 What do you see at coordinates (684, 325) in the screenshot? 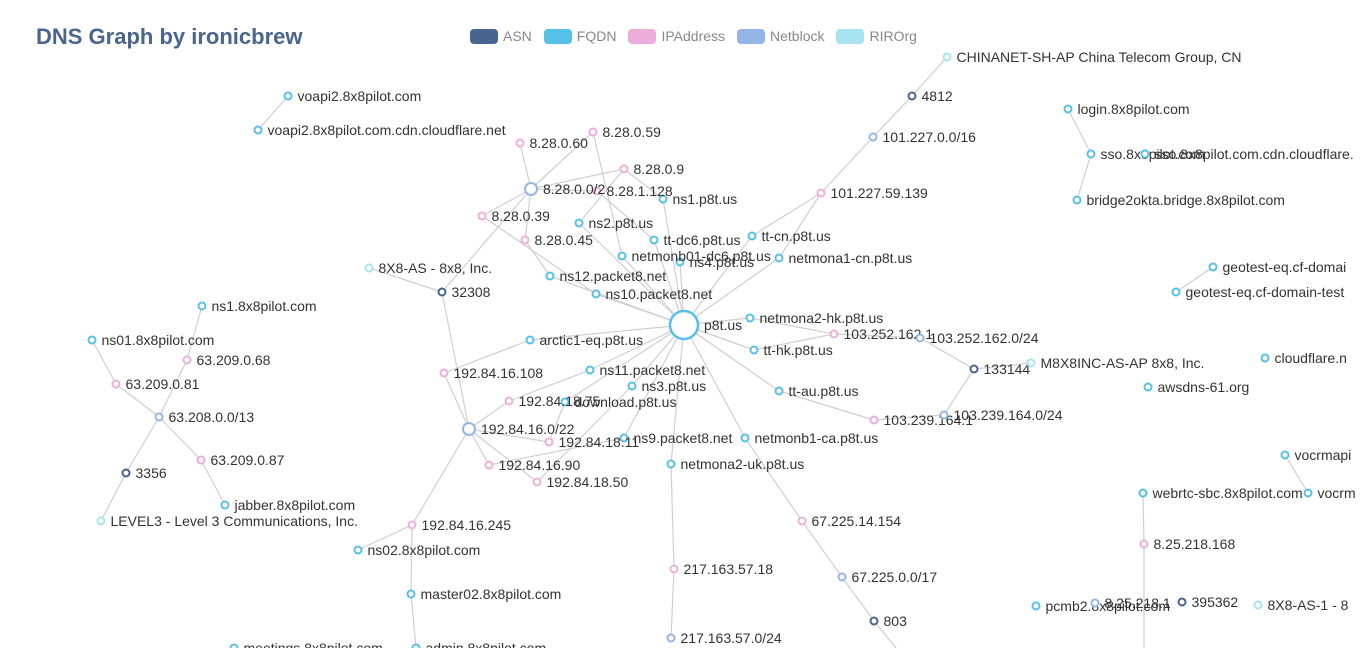
I see `node-marker-p8t` at bounding box center [684, 325].